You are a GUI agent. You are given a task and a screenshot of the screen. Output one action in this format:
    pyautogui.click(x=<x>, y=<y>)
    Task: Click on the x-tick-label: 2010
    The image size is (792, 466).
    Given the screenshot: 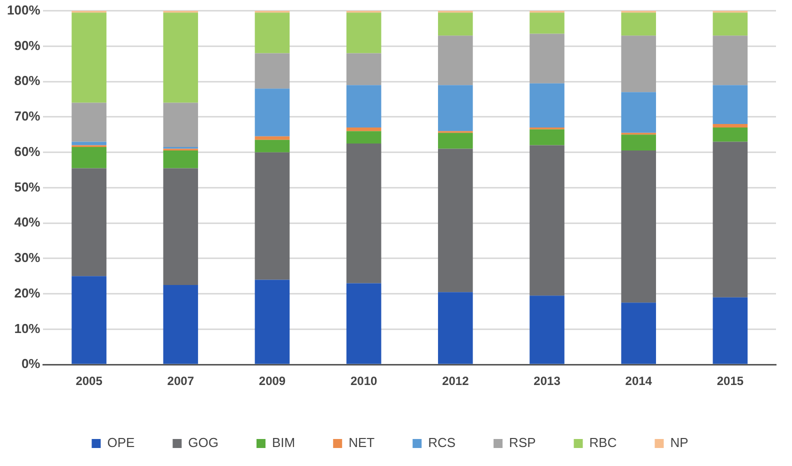 What is the action you would take?
    pyautogui.click(x=364, y=381)
    